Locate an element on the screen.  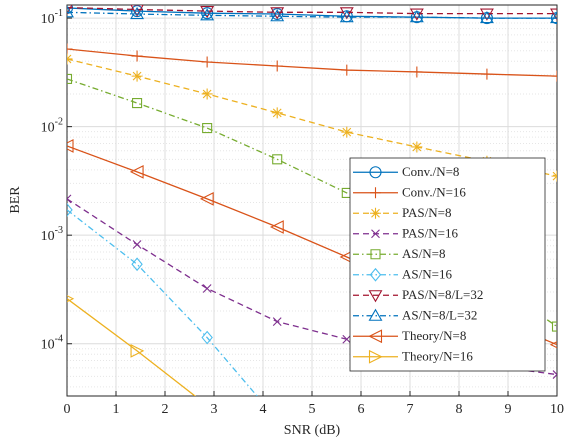
x-tick-label: 1 is located at coordinates (116, 409).